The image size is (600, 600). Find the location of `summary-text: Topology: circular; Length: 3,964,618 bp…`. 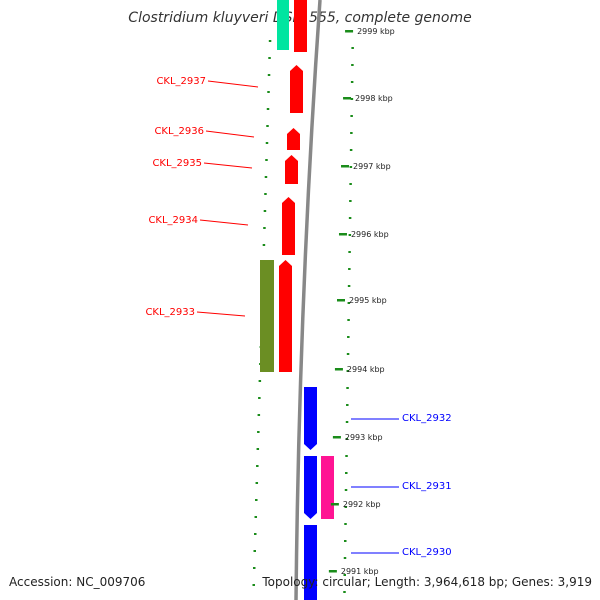

summary-text: Topology: circular; Length: 3,964,618 bp… is located at coordinates (427, 582).